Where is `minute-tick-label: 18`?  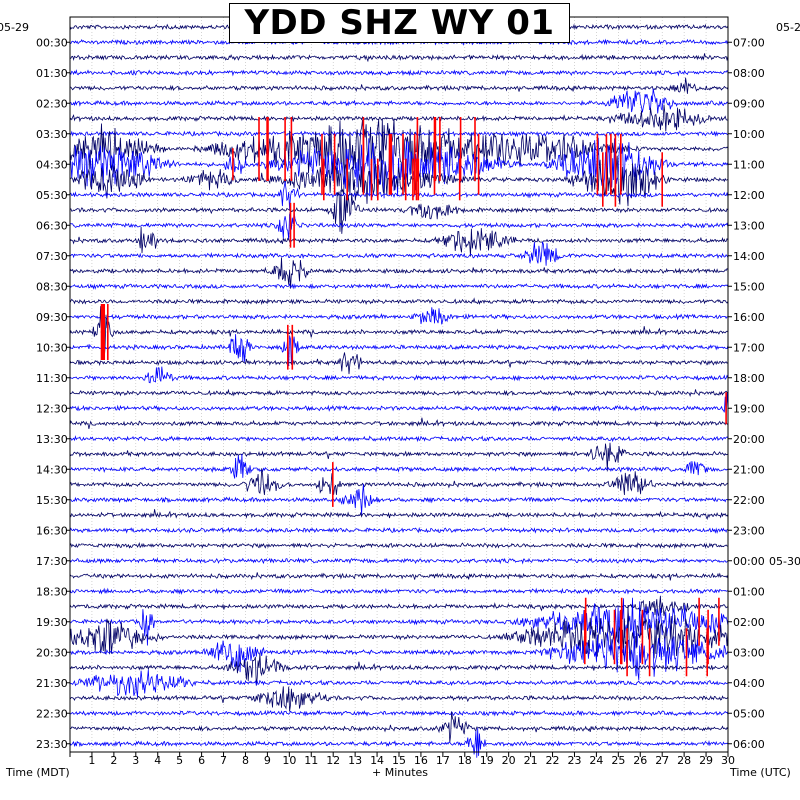
minute-tick-label: 18 is located at coordinates (465, 760).